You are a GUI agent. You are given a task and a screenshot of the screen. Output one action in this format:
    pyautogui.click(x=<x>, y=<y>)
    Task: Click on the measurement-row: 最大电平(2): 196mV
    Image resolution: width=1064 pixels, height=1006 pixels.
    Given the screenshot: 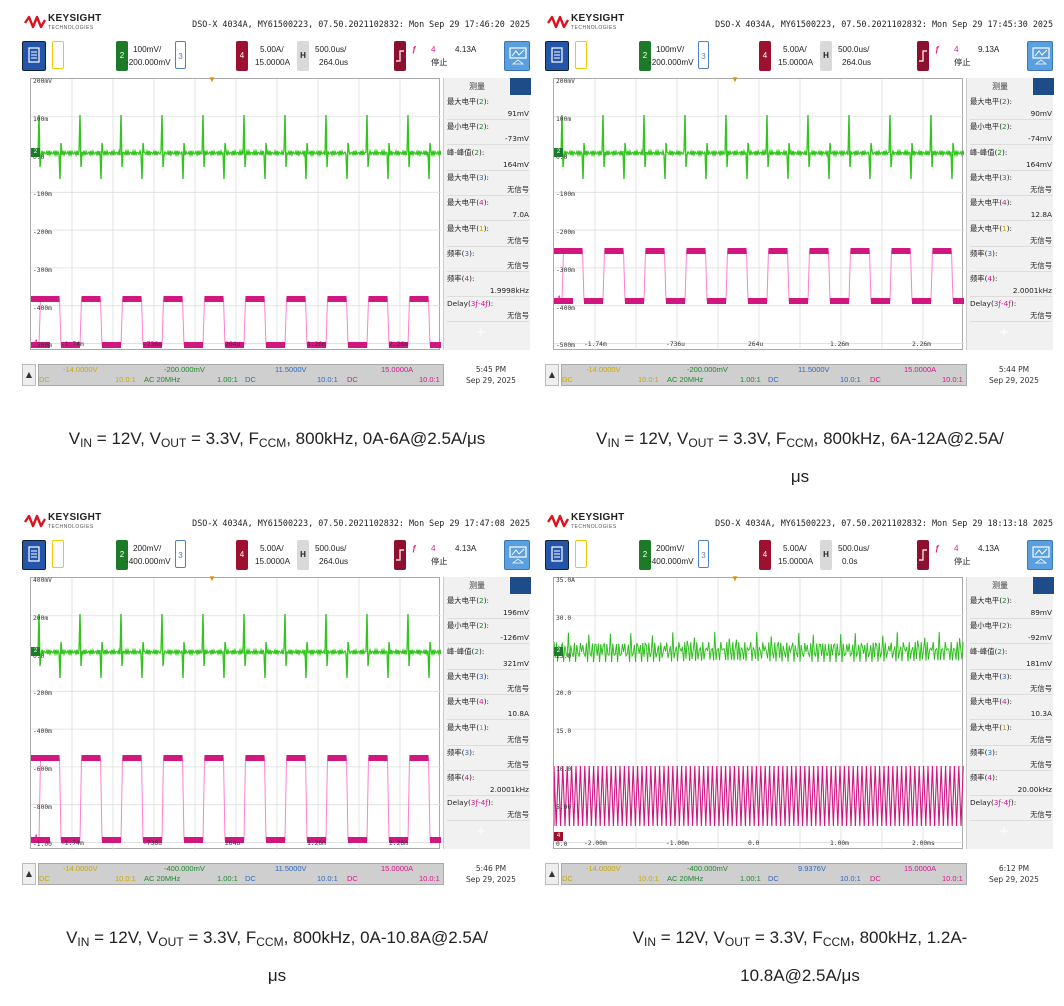 What is the action you would take?
    pyautogui.click(x=488, y=606)
    